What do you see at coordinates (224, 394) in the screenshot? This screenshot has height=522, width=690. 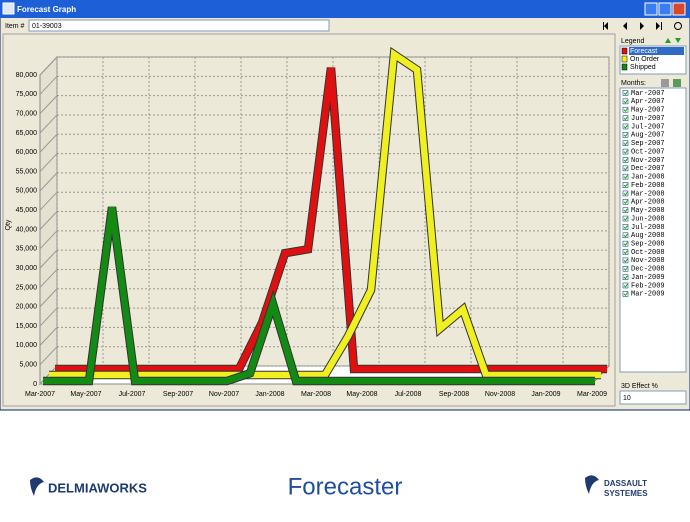 I see `x-tick-label: Nov-2007` at bounding box center [224, 394].